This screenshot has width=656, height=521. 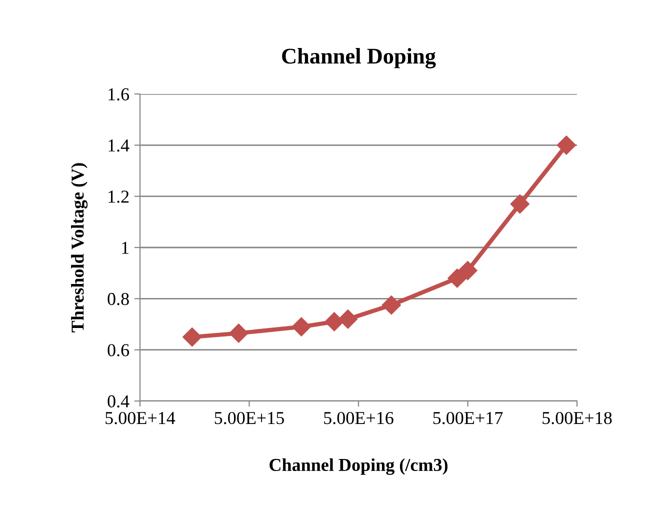 What do you see at coordinates (118, 299) in the screenshot?
I see `y-tick-label: 0.8` at bounding box center [118, 299].